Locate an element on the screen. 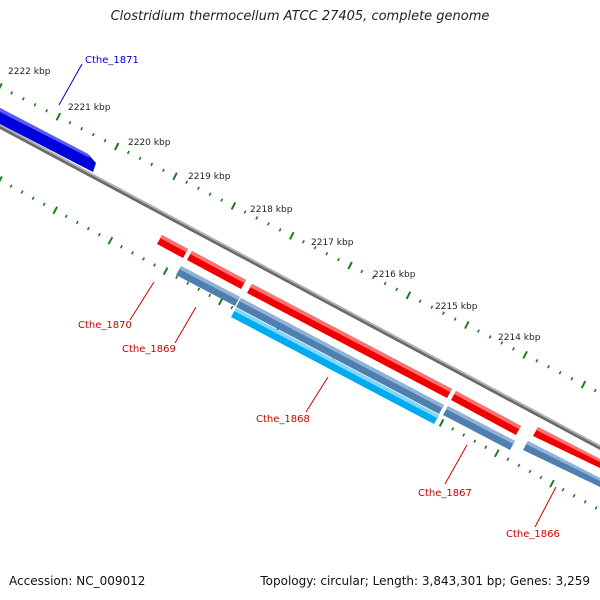 The image size is (600, 600). feature-cyan is located at coordinates (335, 366).